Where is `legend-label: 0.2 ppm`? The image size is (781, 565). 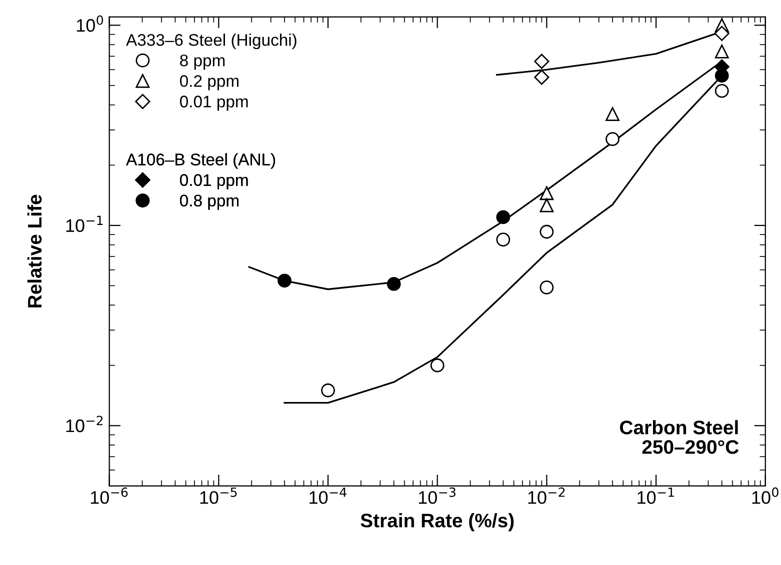
legend-label: 0.2 ppm is located at coordinates (209, 82).